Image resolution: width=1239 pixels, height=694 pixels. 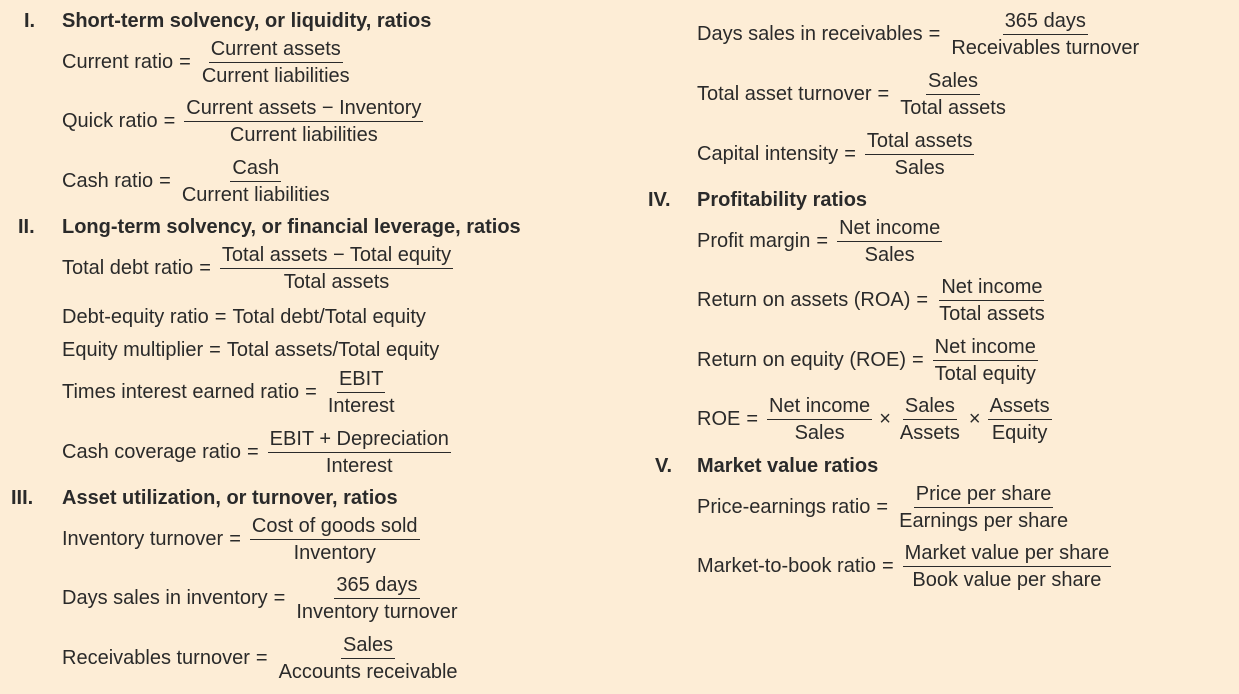 What do you see at coordinates (334, 527) in the screenshot?
I see `numerator: Cost of goods sold` at bounding box center [334, 527].